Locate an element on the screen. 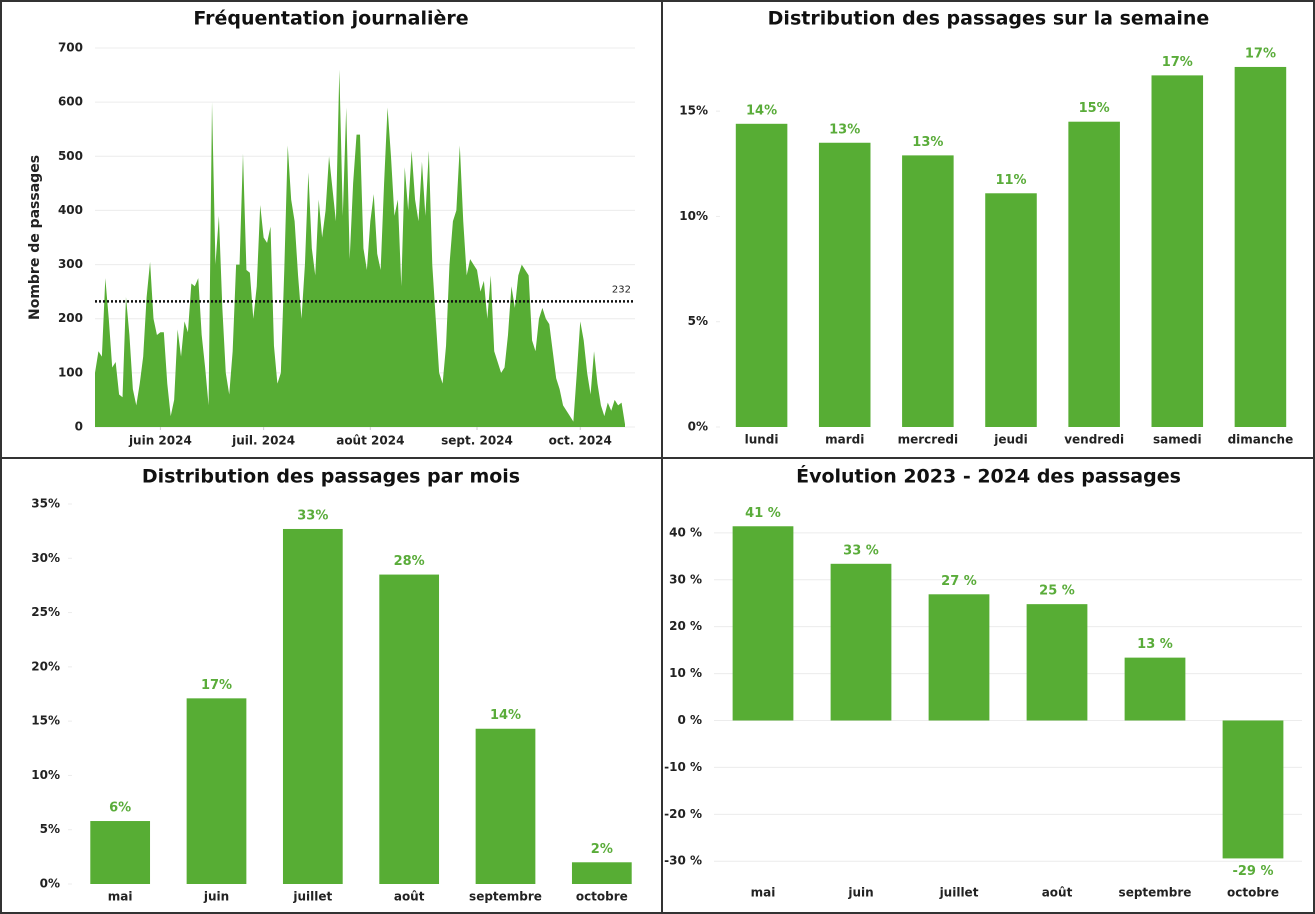 The width and height of the screenshot is (1315, 914). chart-title: Distribution des passages par mois is located at coordinates (331, 477).